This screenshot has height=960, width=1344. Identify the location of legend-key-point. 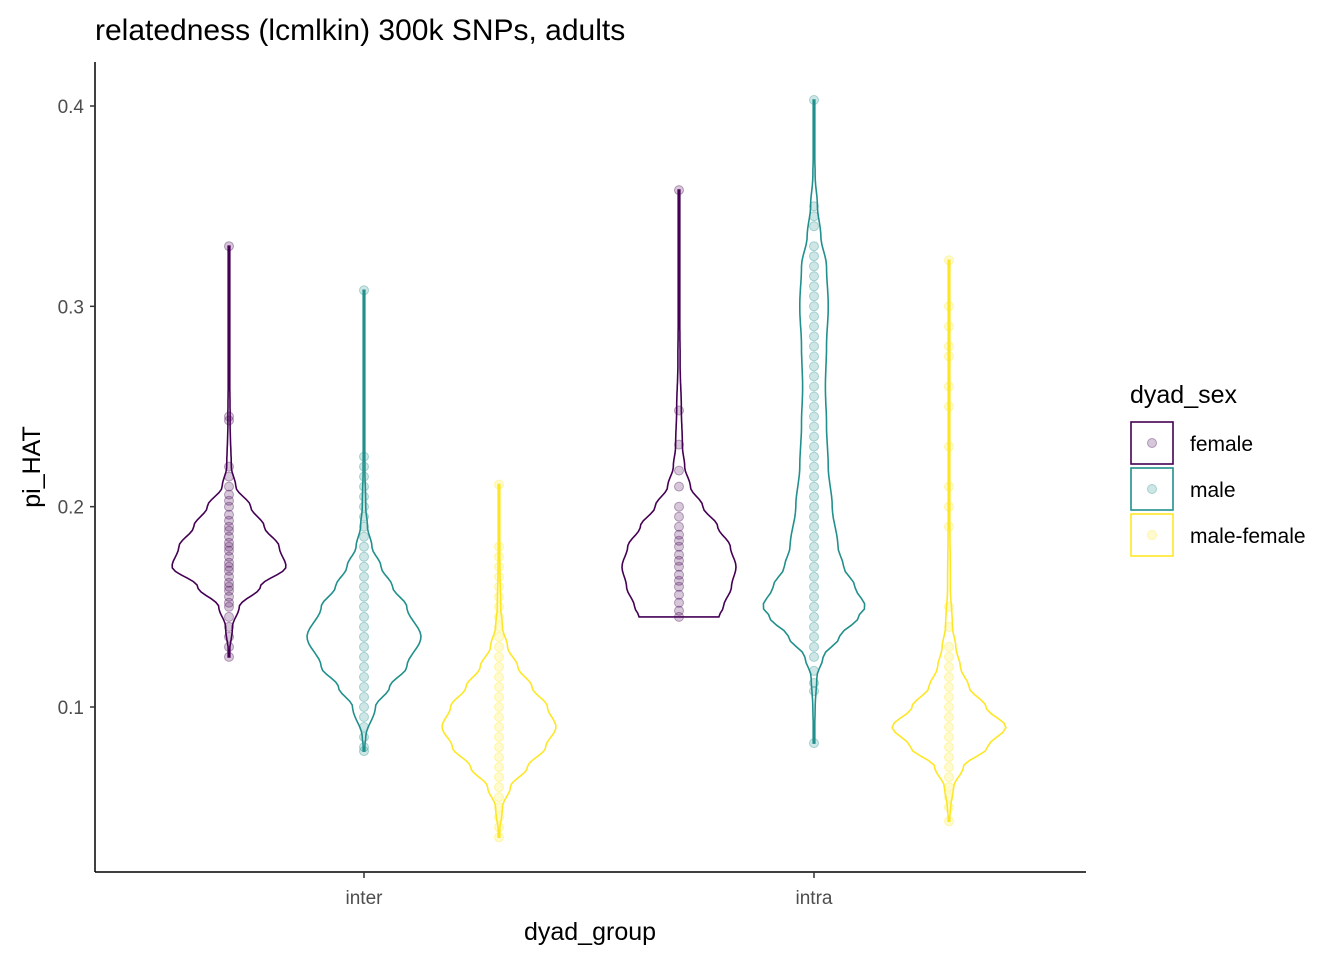
(1152, 443).